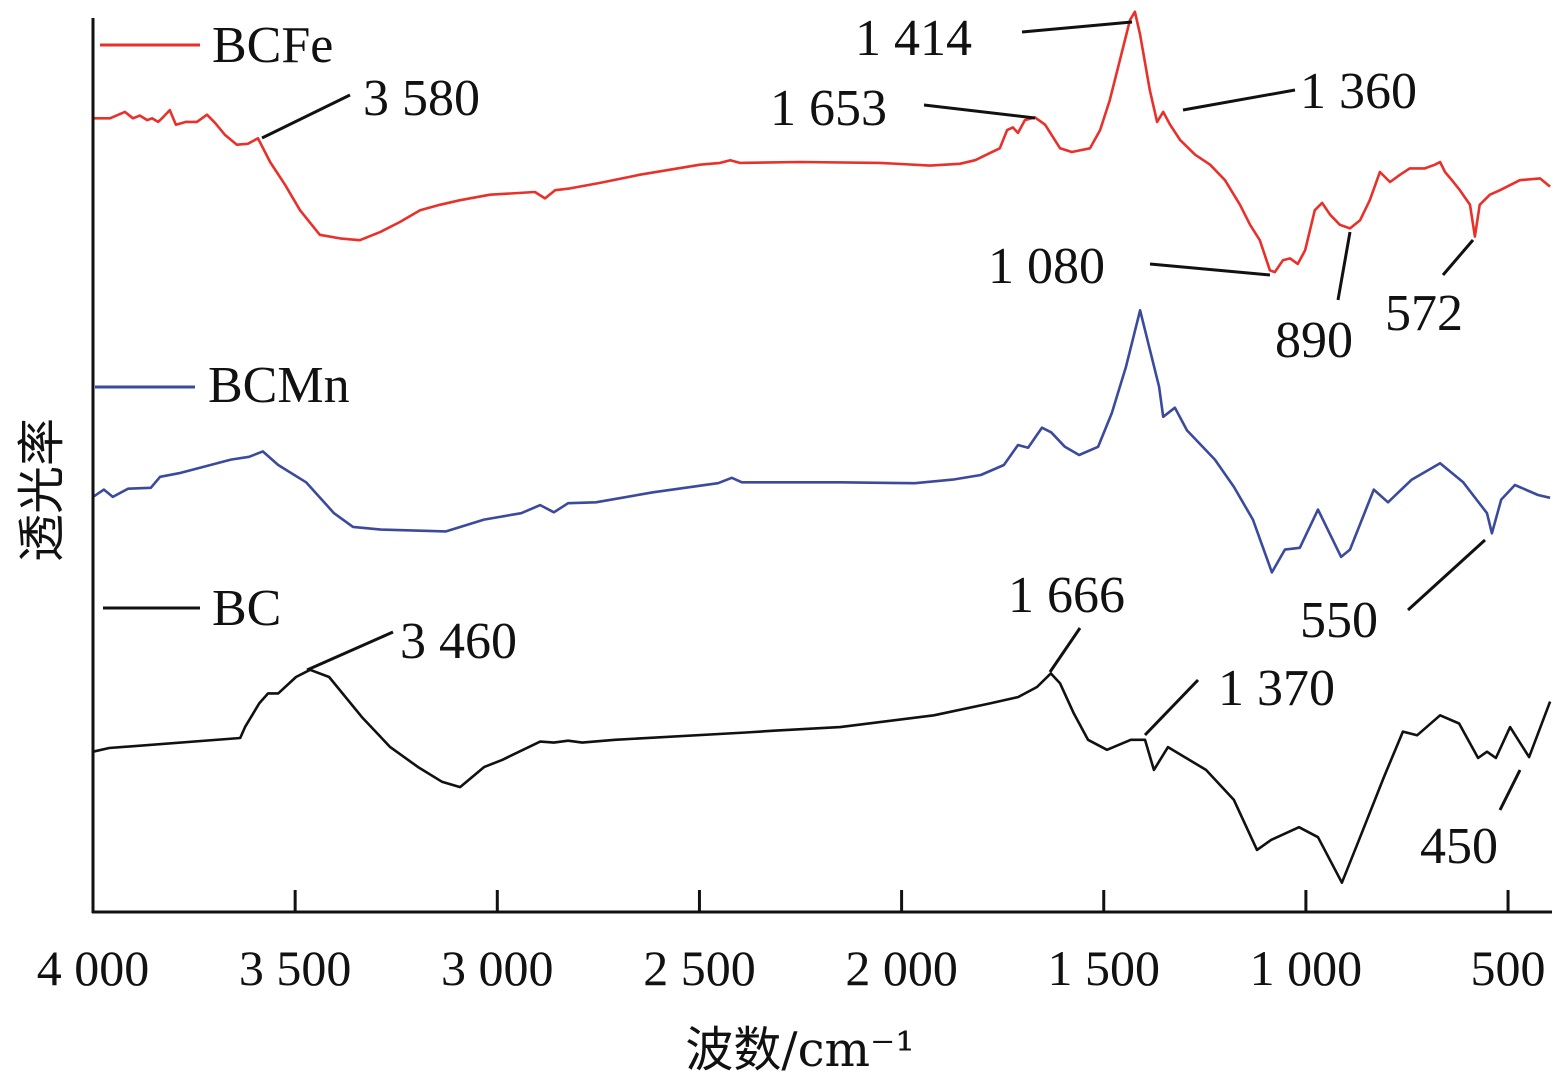 The width and height of the screenshot is (1557, 1087). I want to click on x-ticks: 4 000 3 500 3 000 2 500 2 000 1 500 1 000 500, so click(791, 943).